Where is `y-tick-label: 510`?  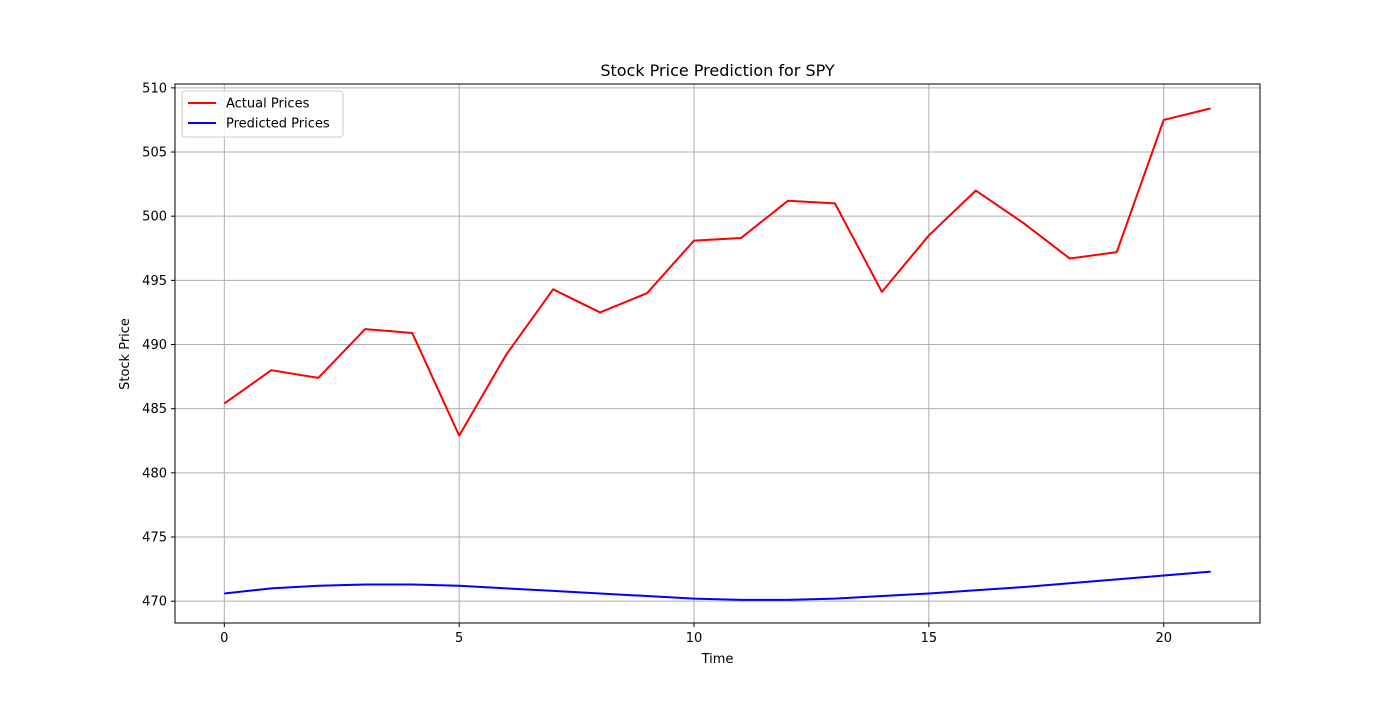
y-tick-label: 510 is located at coordinates (154, 88).